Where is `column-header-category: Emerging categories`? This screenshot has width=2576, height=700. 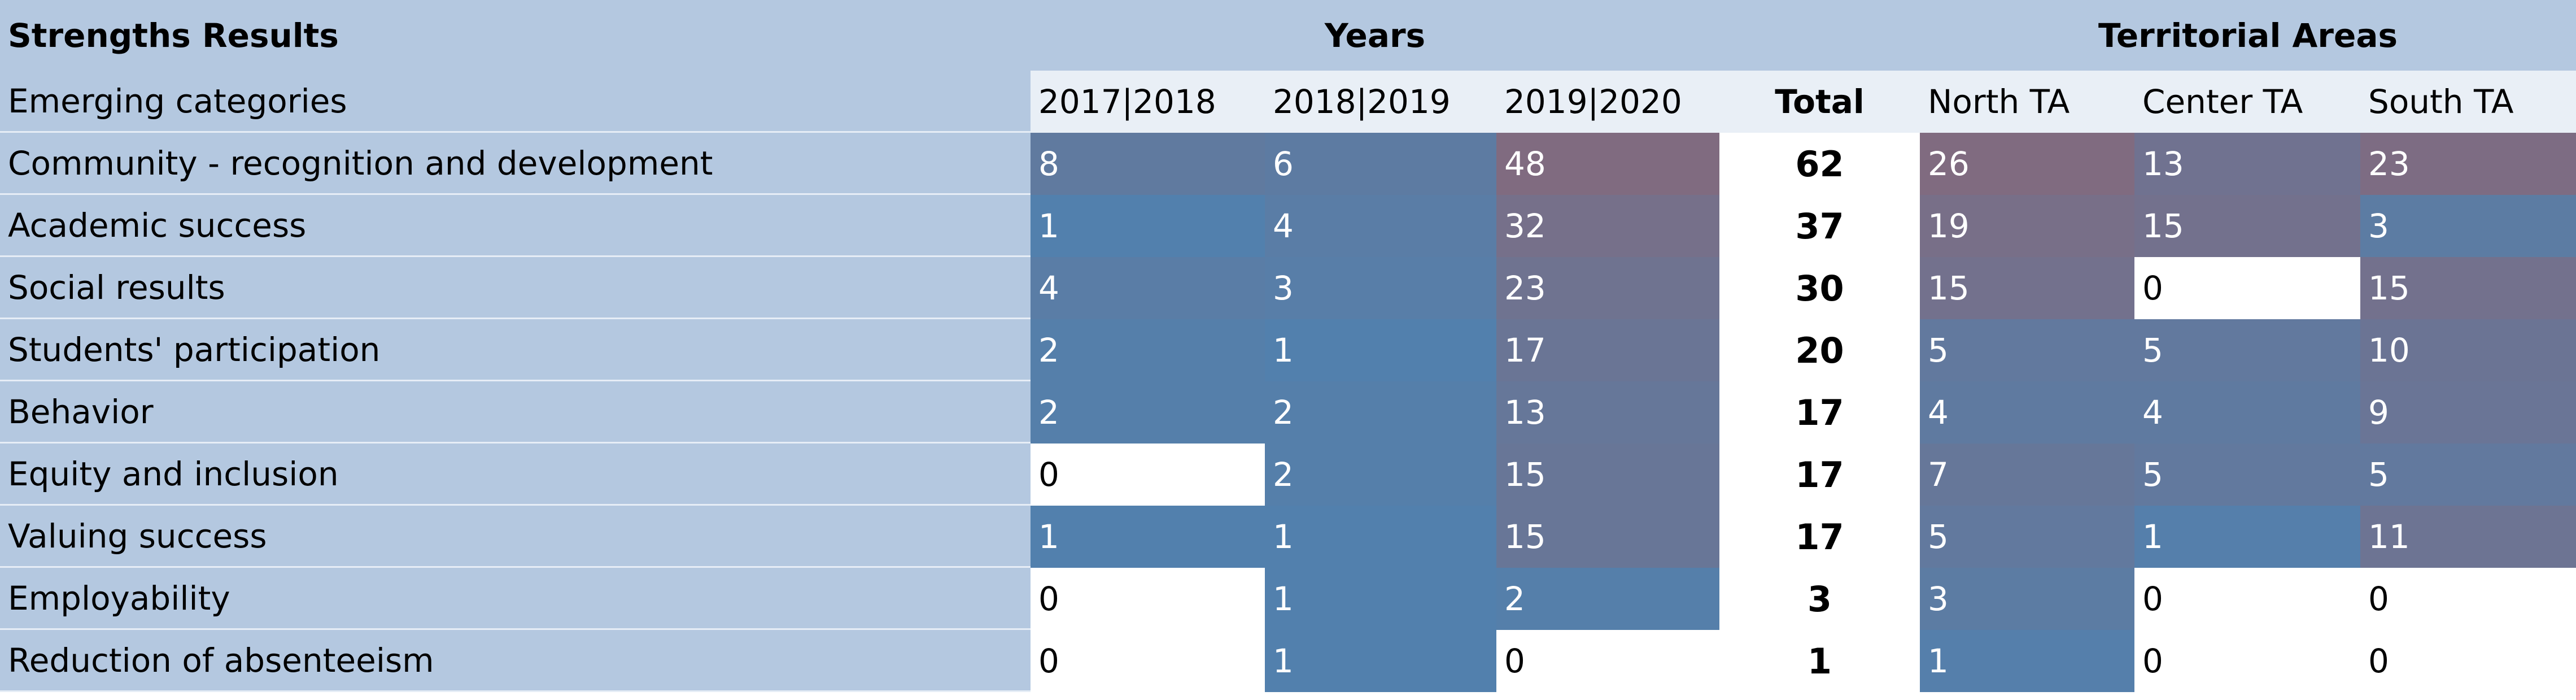
column-header-category: Emerging categories is located at coordinates (515, 102).